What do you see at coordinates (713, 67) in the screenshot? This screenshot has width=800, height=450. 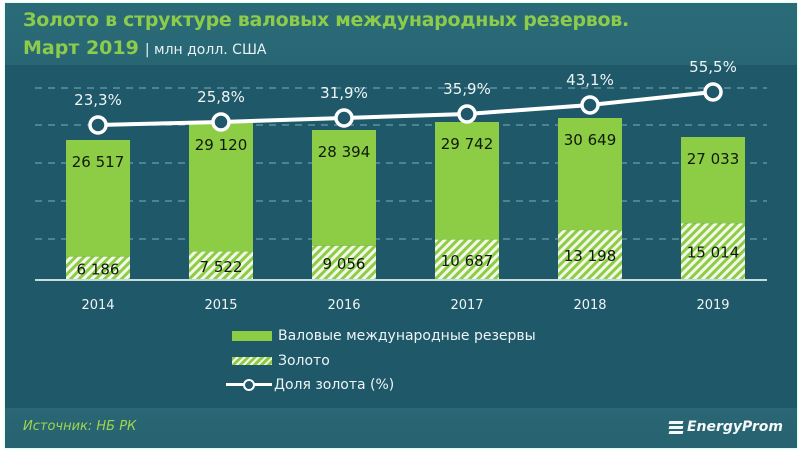 I see `share-value-label: 55,5%` at bounding box center [713, 67].